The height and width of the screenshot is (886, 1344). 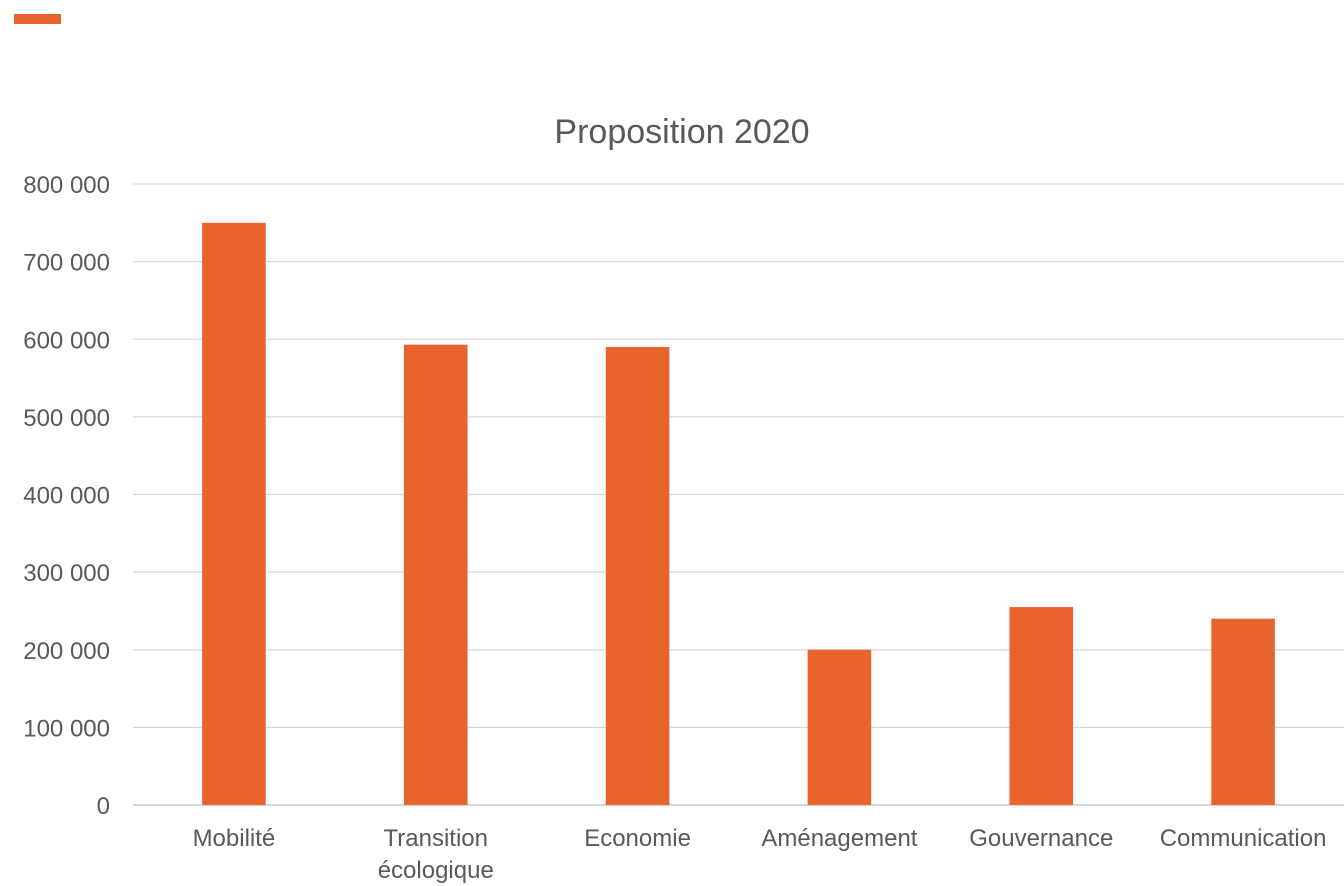 What do you see at coordinates (103, 806) in the screenshot?
I see `y-tick-label: 0` at bounding box center [103, 806].